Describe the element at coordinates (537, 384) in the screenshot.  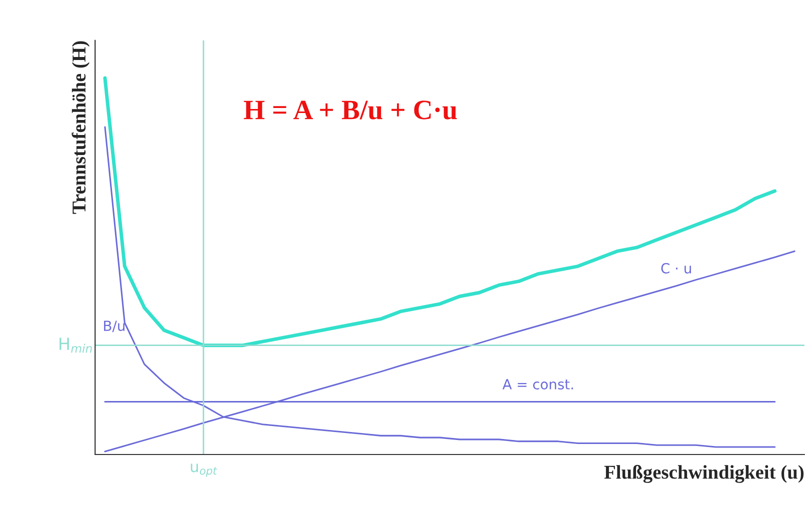
I see `series-label: A = const.` at that location.